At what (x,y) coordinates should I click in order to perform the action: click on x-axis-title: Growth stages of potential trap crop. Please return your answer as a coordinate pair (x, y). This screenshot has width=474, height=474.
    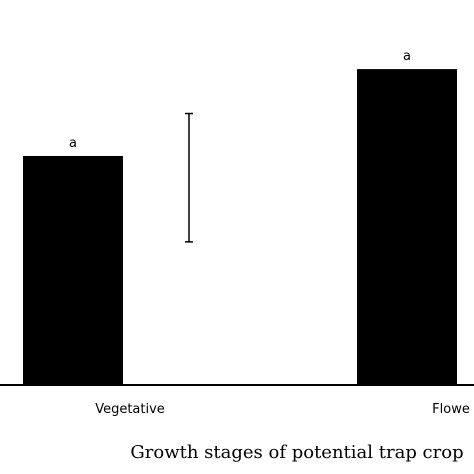
    Looking at the image, I should click on (296, 452).